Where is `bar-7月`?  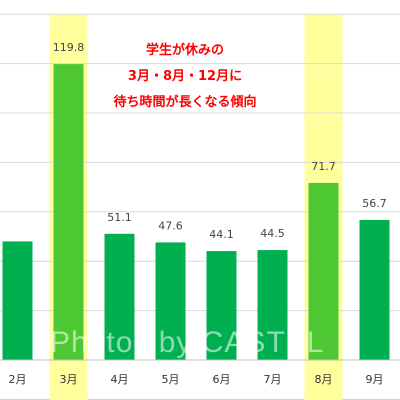 bar-7月 is located at coordinates (272, 305).